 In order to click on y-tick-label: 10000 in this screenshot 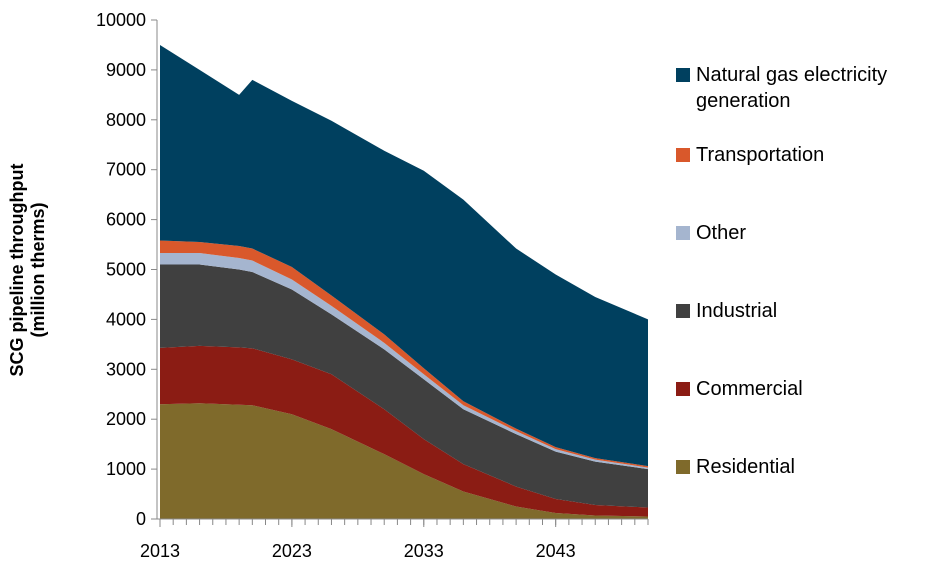, I will do `click(121, 20)`.